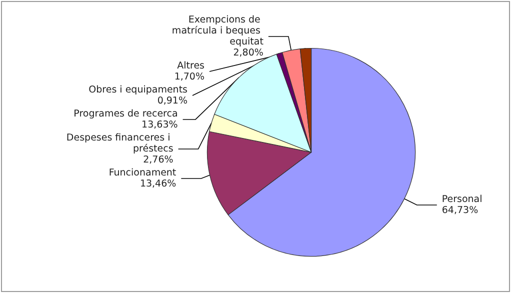 The height and width of the screenshot is (293, 511). Describe the element at coordinates (462, 199) in the screenshot. I see `slice-label: Personal` at that location.